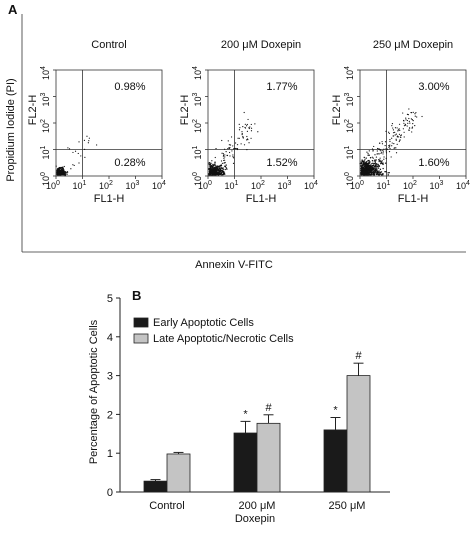 Image resolution: width=474 pixels, height=533 pixels. I want to click on lower-right-percentage: 0.28%, so click(129, 163).